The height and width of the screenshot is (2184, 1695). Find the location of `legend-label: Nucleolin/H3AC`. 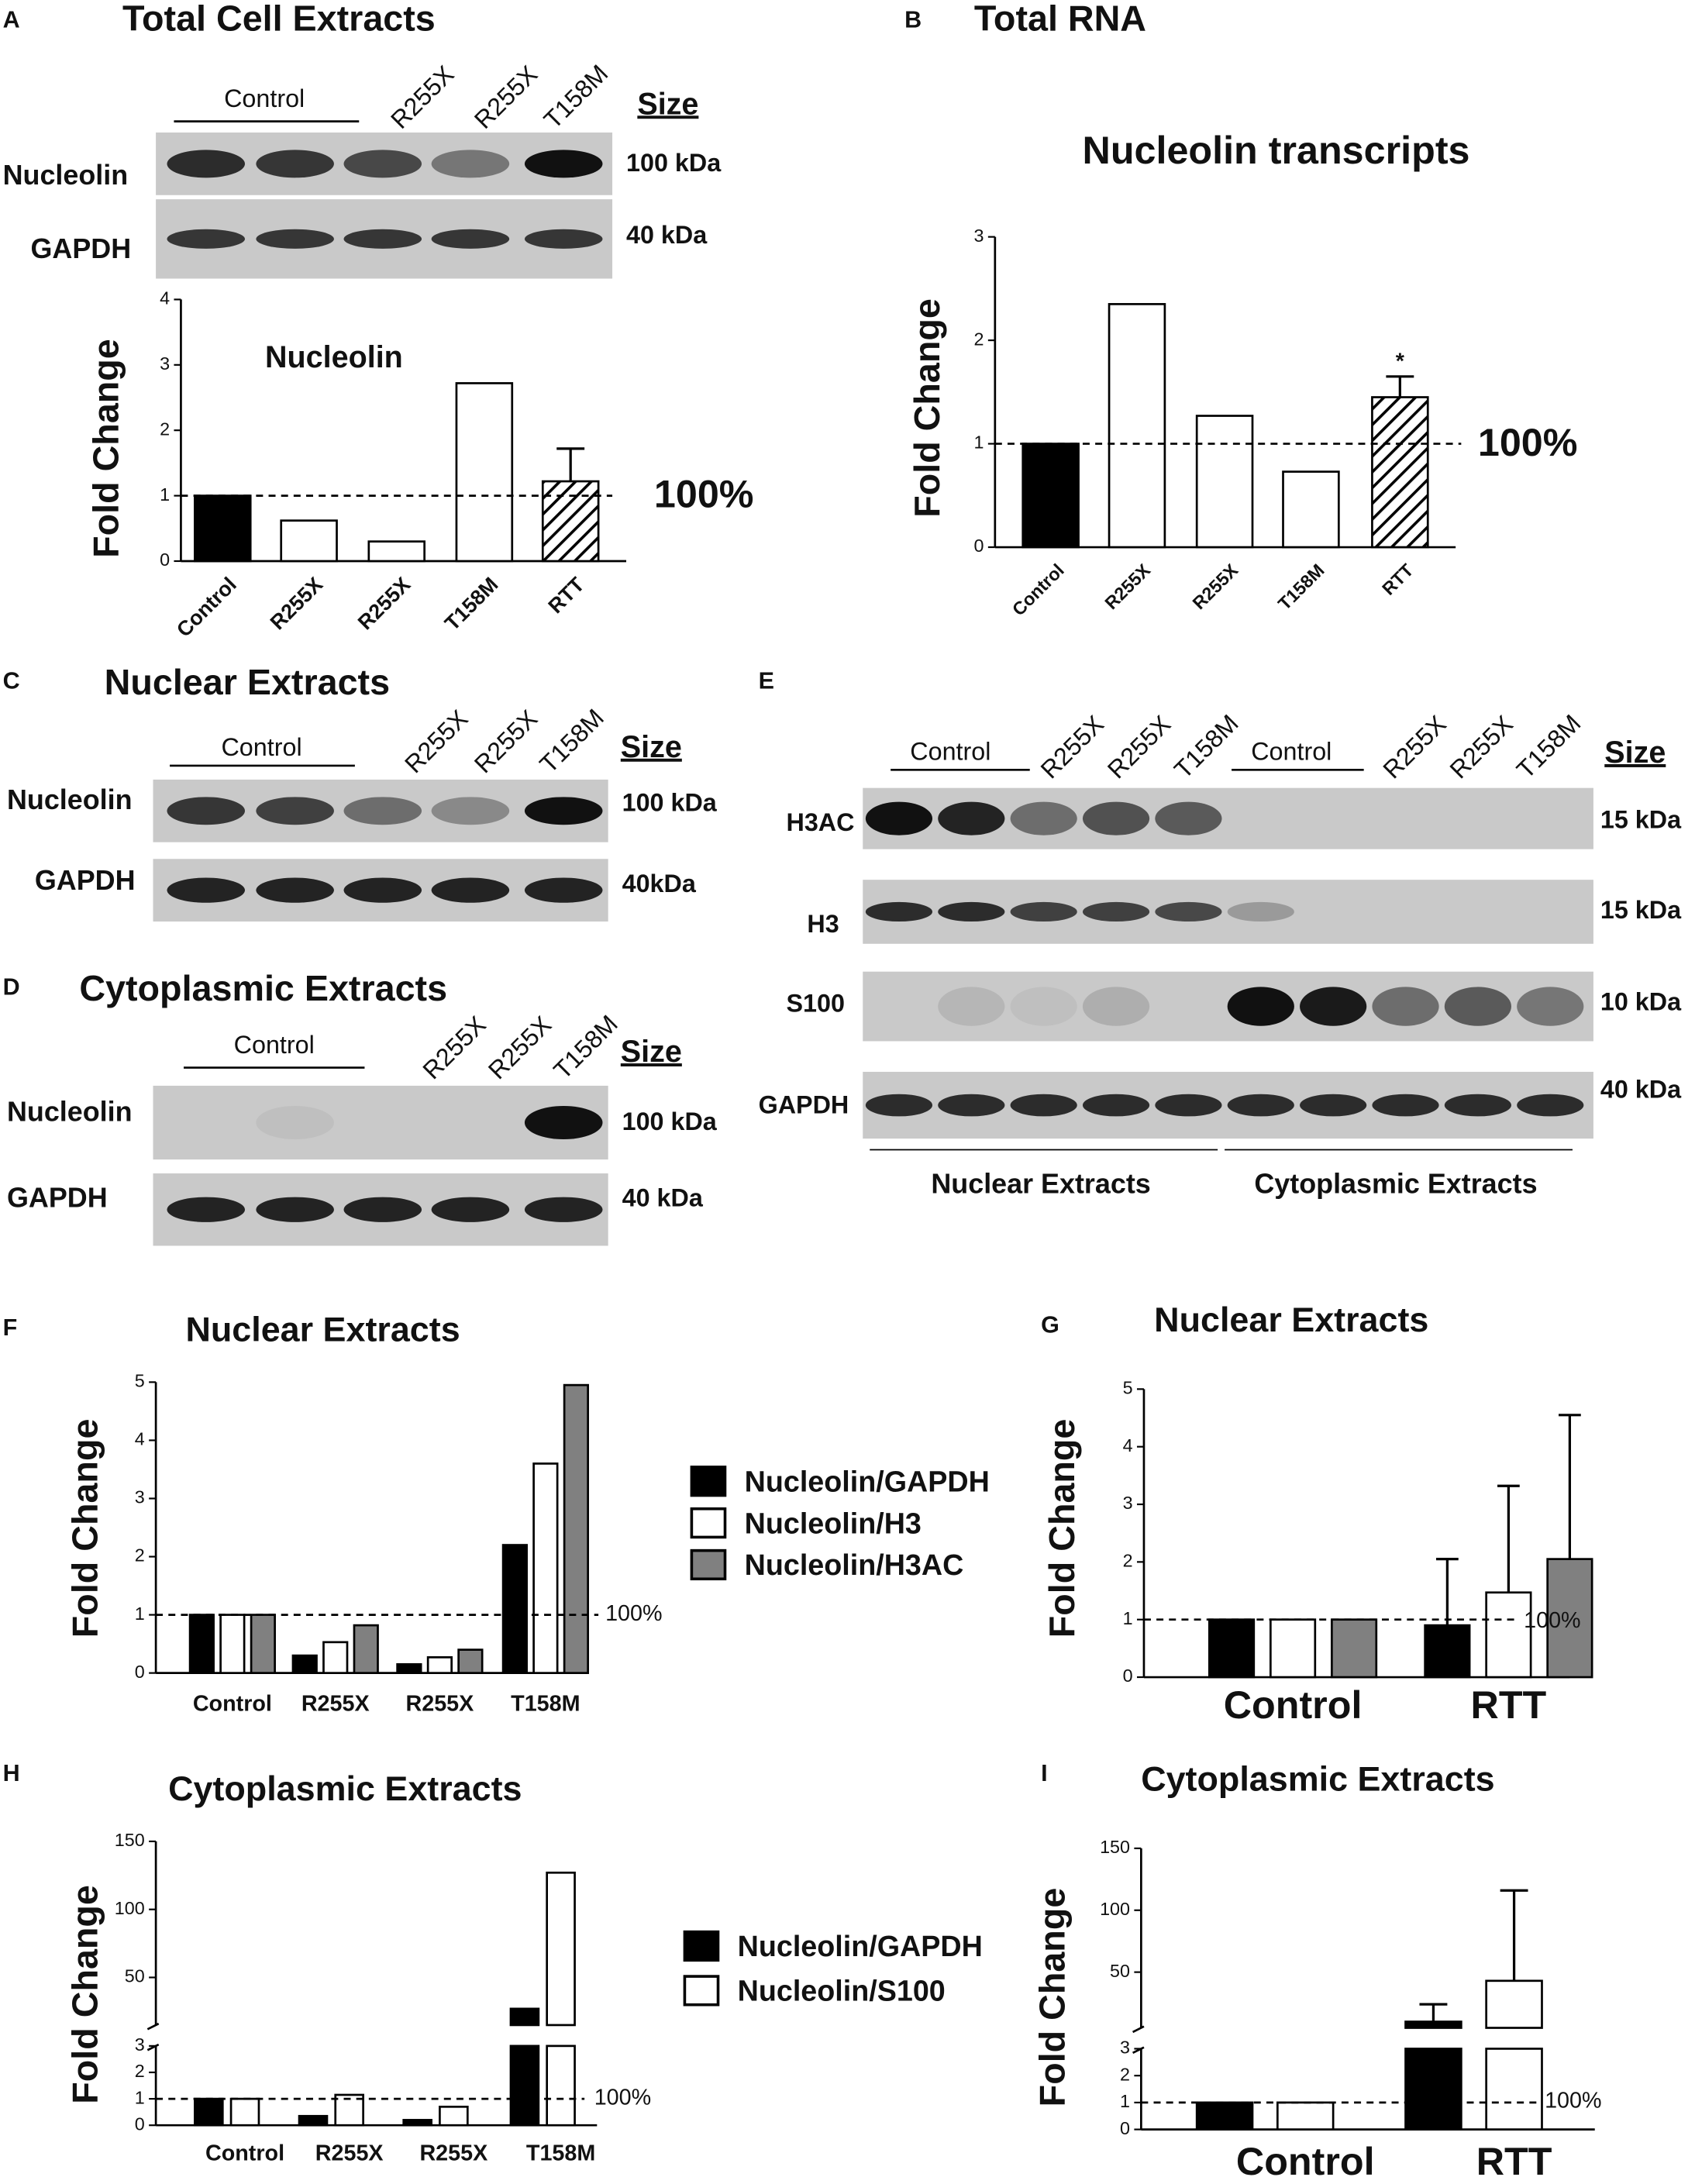

legend-label: Nucleolin/H3AC is located at coordinates (854, 1565).